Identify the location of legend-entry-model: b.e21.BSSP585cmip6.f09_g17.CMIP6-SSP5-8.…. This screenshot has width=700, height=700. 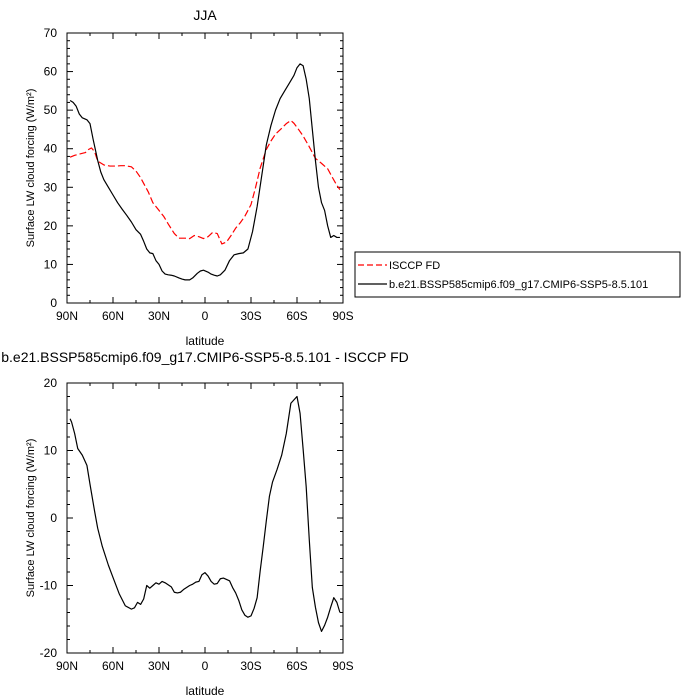
(518, 285).